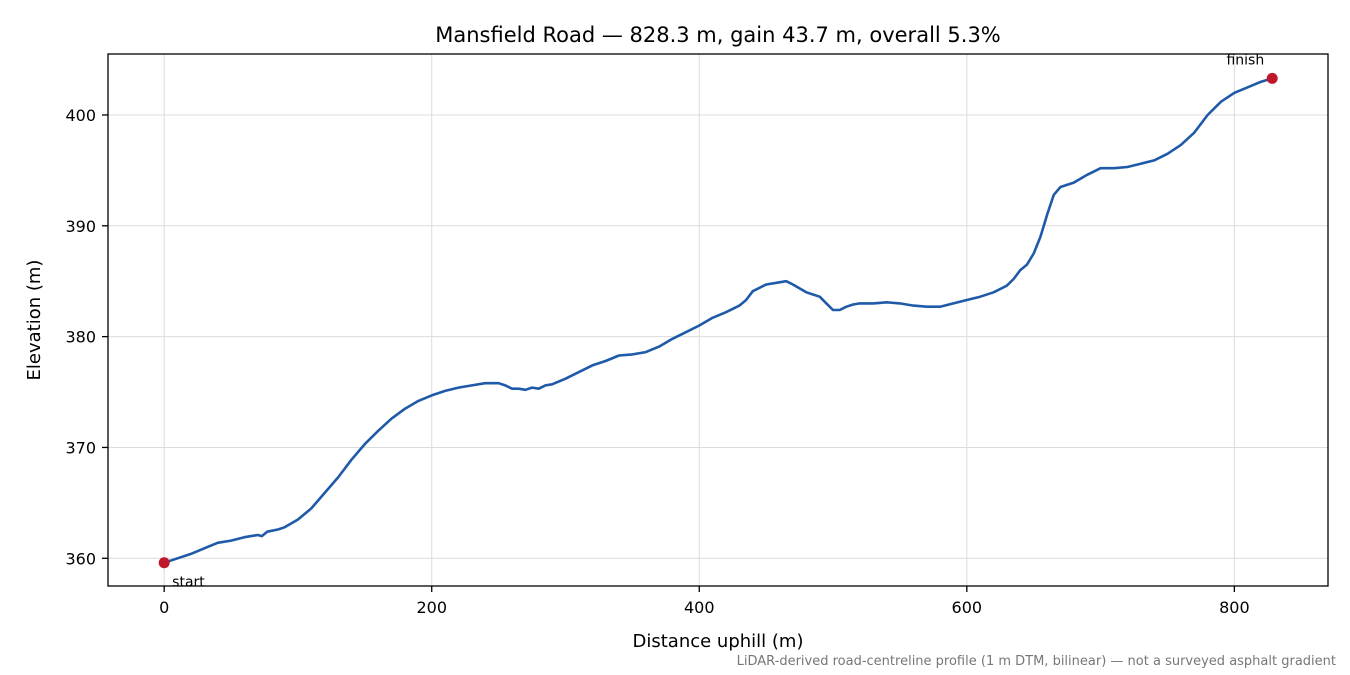 The height and width of the screenshot is (675, 1350). I want to click on y-axis-label: Elevation (m), so click(34, 320).